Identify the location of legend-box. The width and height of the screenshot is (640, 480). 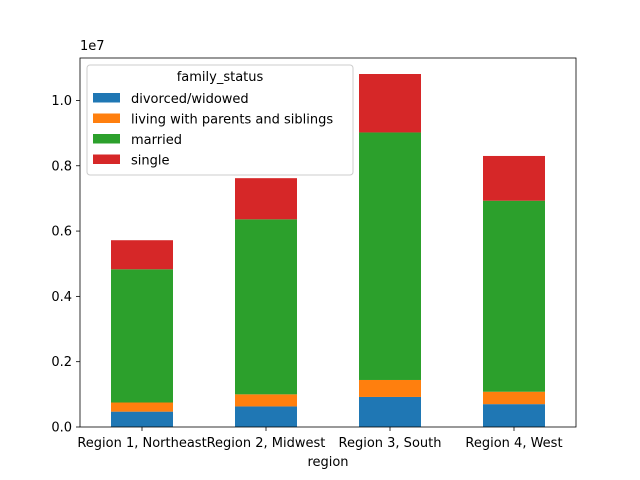
(220, 120).